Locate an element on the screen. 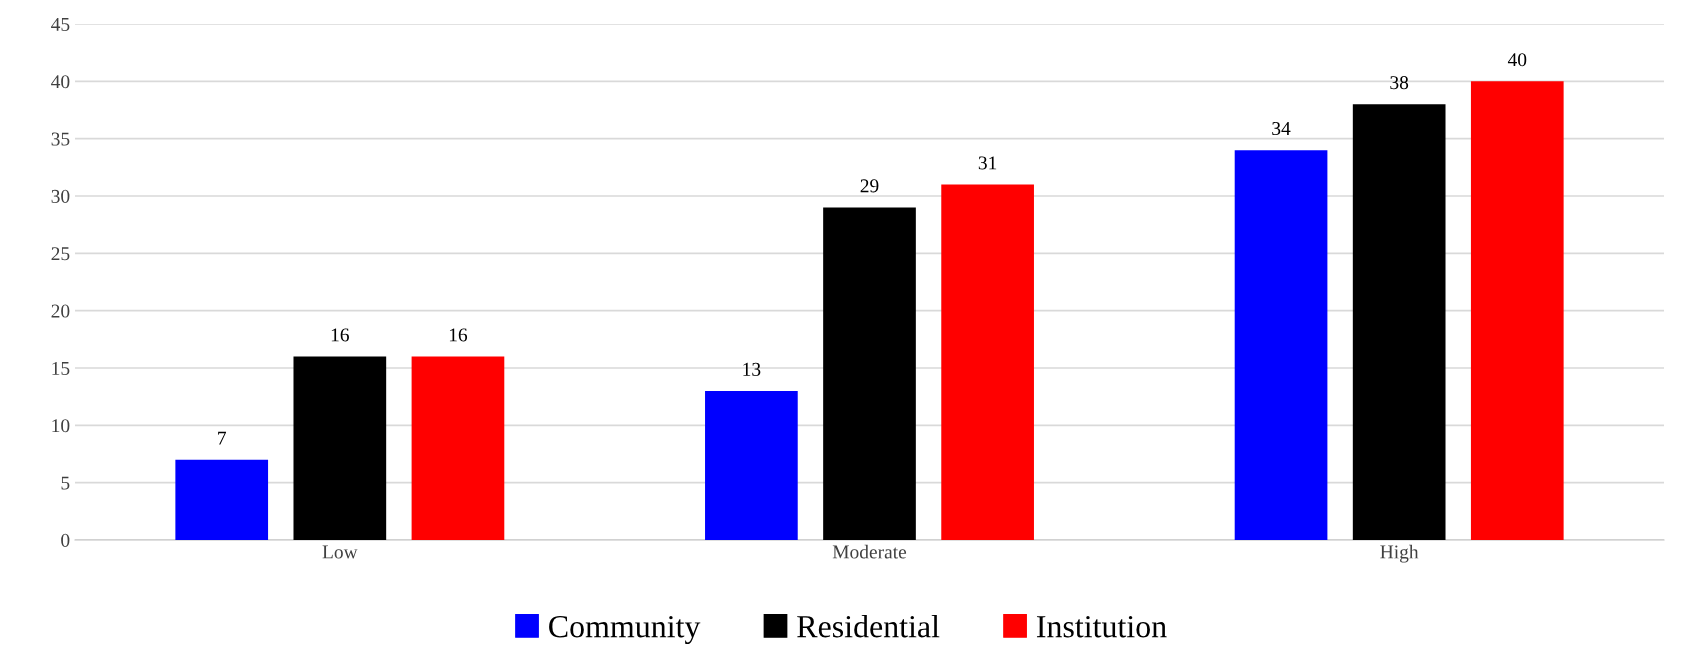  y-tick-label: 20 is located at coordinates (60, 311).